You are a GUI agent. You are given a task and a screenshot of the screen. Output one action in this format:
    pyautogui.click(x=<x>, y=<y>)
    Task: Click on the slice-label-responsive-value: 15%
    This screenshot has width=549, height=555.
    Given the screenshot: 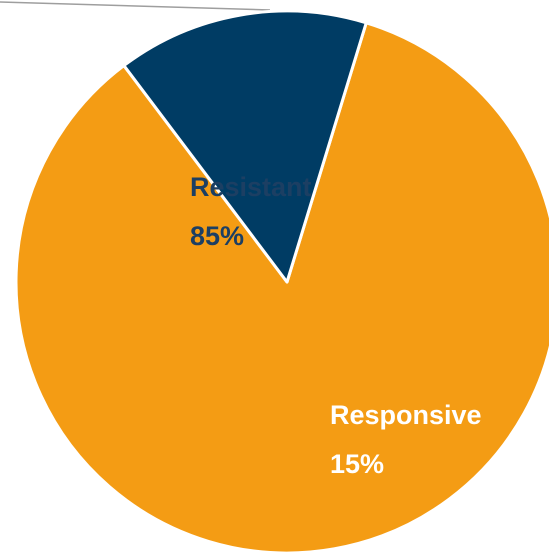 What is the action you would take?
    pyautogui.click(x=357, y=464)
    